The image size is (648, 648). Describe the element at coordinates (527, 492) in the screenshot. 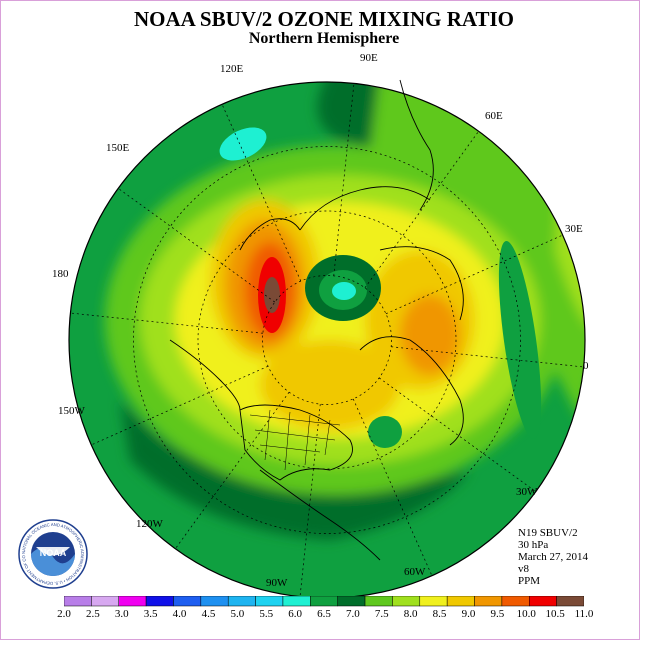

I see `lon-label-30w: 30W` at that location.